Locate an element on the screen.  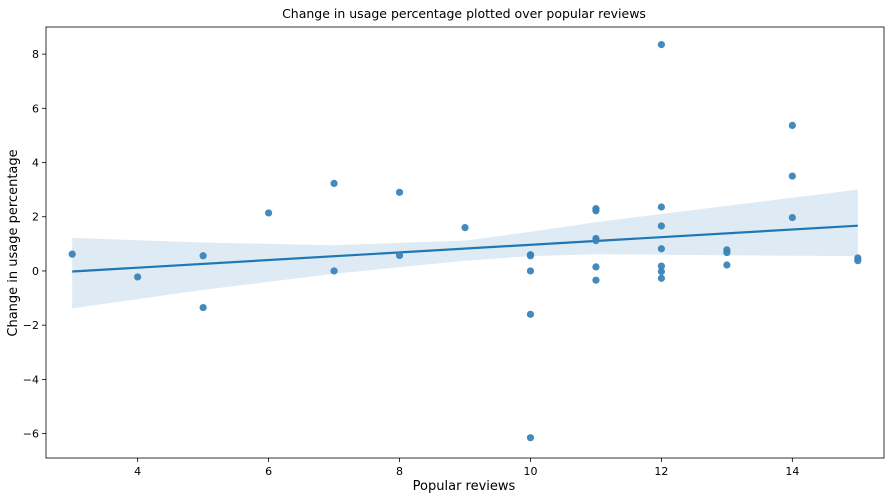
x-tick-label: 6 is located at coordinates (268, 471).